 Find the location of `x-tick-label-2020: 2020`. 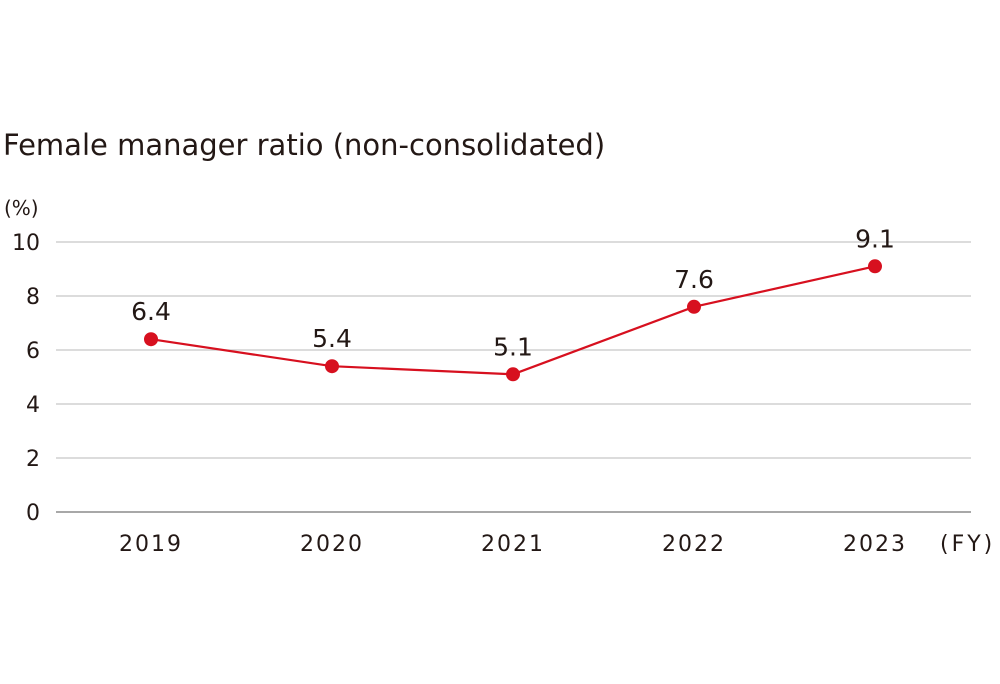

x-tick-label-2020: 2020 is located at coordinates (332, 544).